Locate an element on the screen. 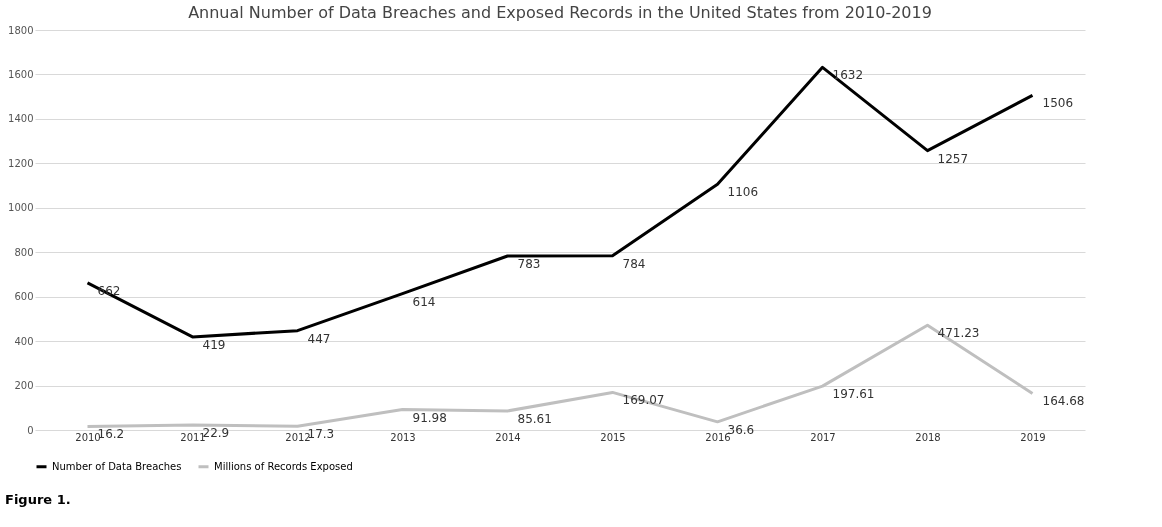  data-label: 197.61 is located at coordinates (853, 394).